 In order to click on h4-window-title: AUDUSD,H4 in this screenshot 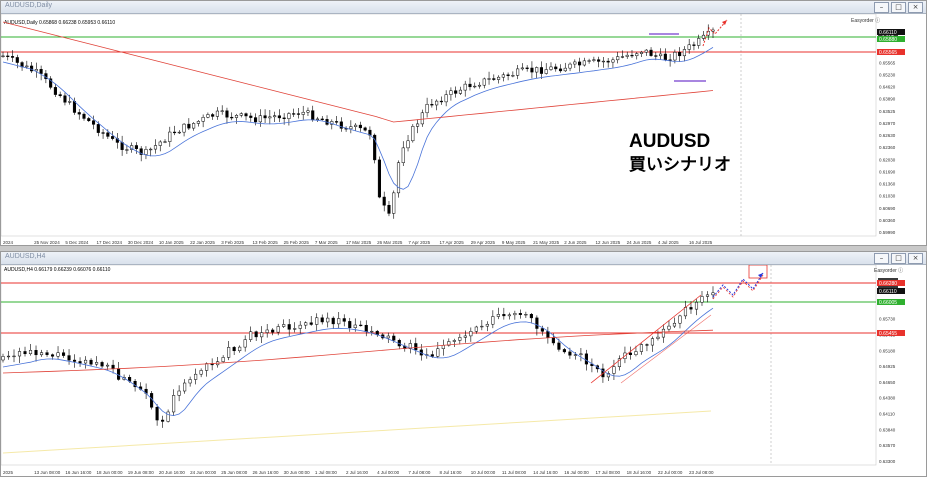, I will do `click(25, 256)`.